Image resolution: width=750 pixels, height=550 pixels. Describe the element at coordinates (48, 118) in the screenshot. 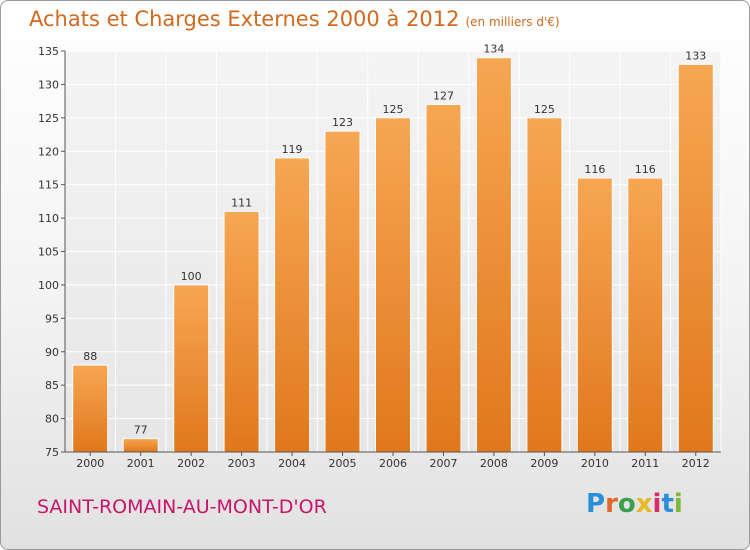

I see `y-tick-label: 125` at that location.